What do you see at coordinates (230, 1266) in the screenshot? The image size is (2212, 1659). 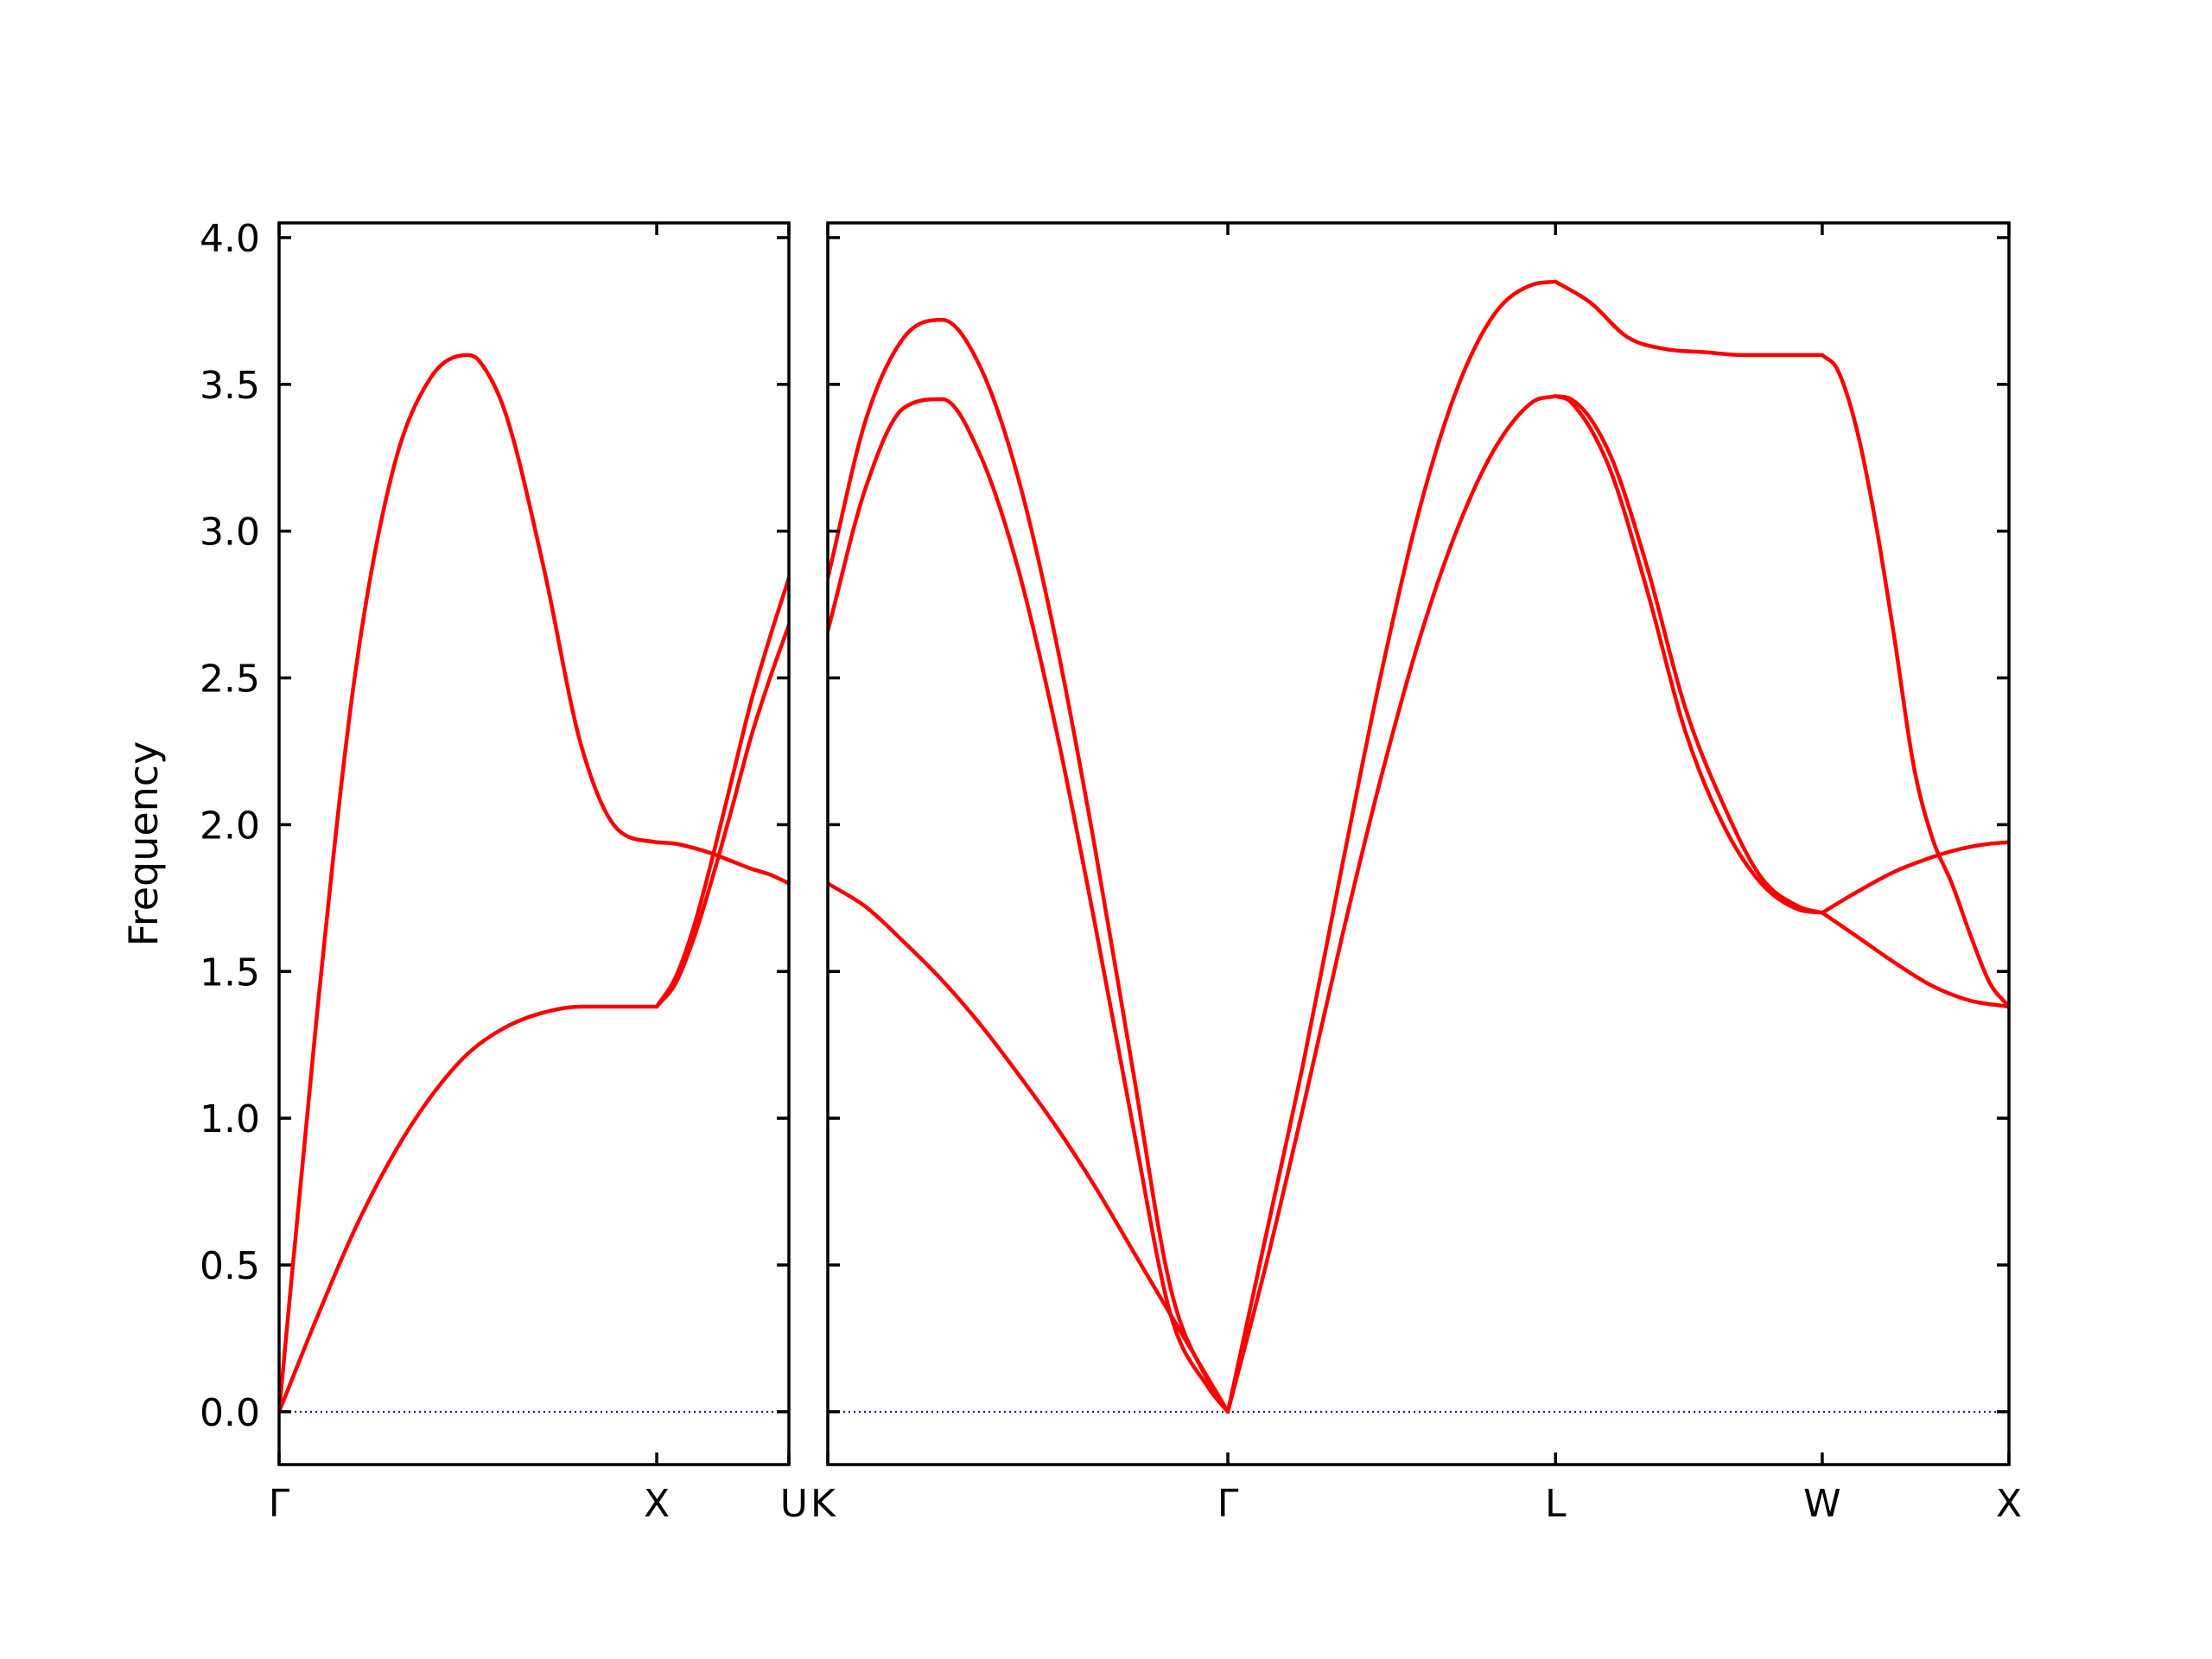 I see `y-tick-label: 0.5` at bounding box center [230, 1266].